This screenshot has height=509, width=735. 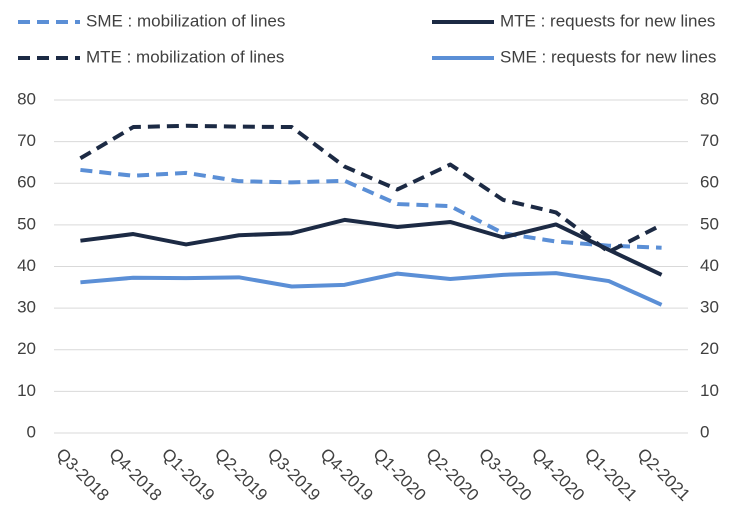 I want to click on y-tick-label: 50, so click(x=26, y=223).